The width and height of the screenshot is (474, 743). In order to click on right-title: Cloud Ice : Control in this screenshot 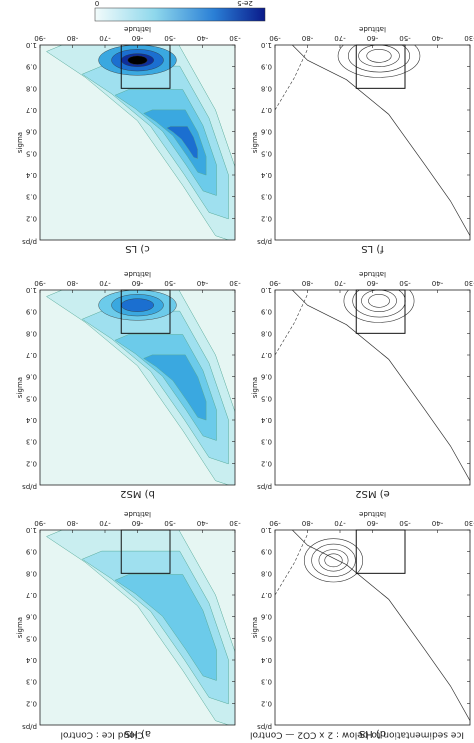, I will do `click(102, 735)`.